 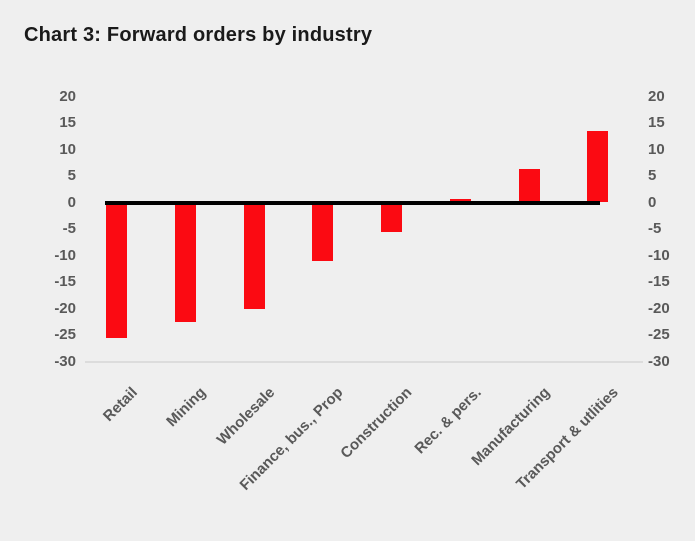 What do you see at coordinates (652, 175) in the screenshot?
I see `y-tick-label-right: 5` at bounding box center [652, 175].